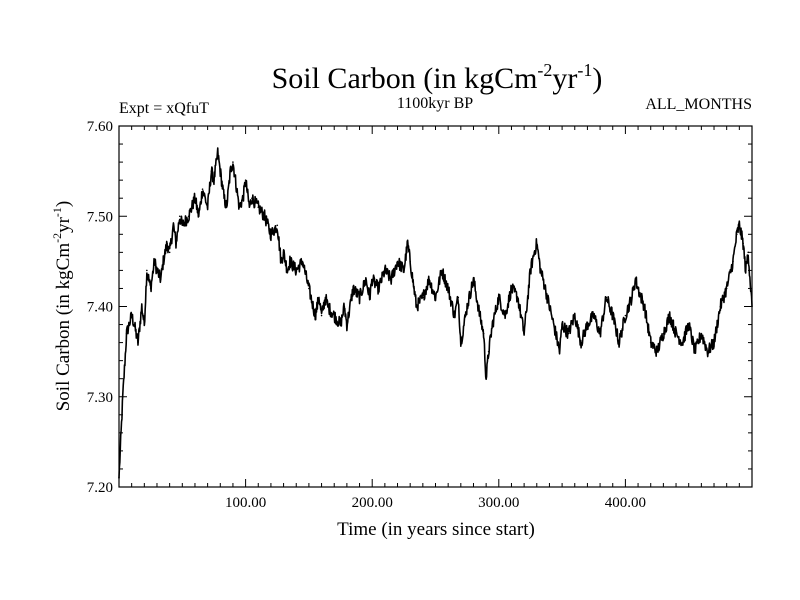 The height and width of the screenshot is (600, 800). I want to click on y-axis-label-sup1: -2, so click(57, 238).